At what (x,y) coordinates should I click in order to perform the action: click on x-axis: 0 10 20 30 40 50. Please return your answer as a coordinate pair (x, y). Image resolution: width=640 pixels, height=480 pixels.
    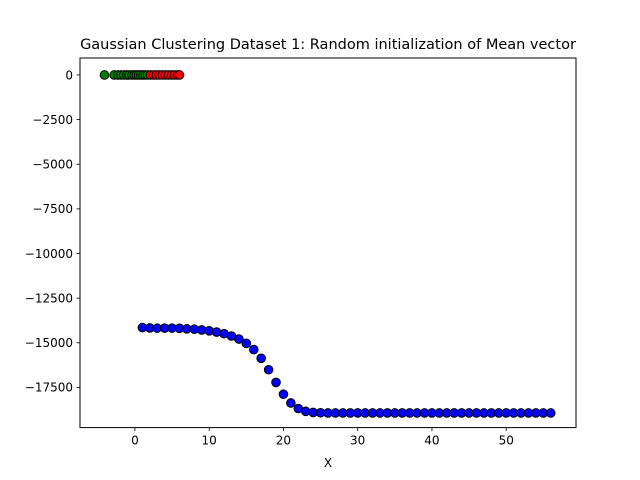
    Looking at the image, I should click on (322, 437).